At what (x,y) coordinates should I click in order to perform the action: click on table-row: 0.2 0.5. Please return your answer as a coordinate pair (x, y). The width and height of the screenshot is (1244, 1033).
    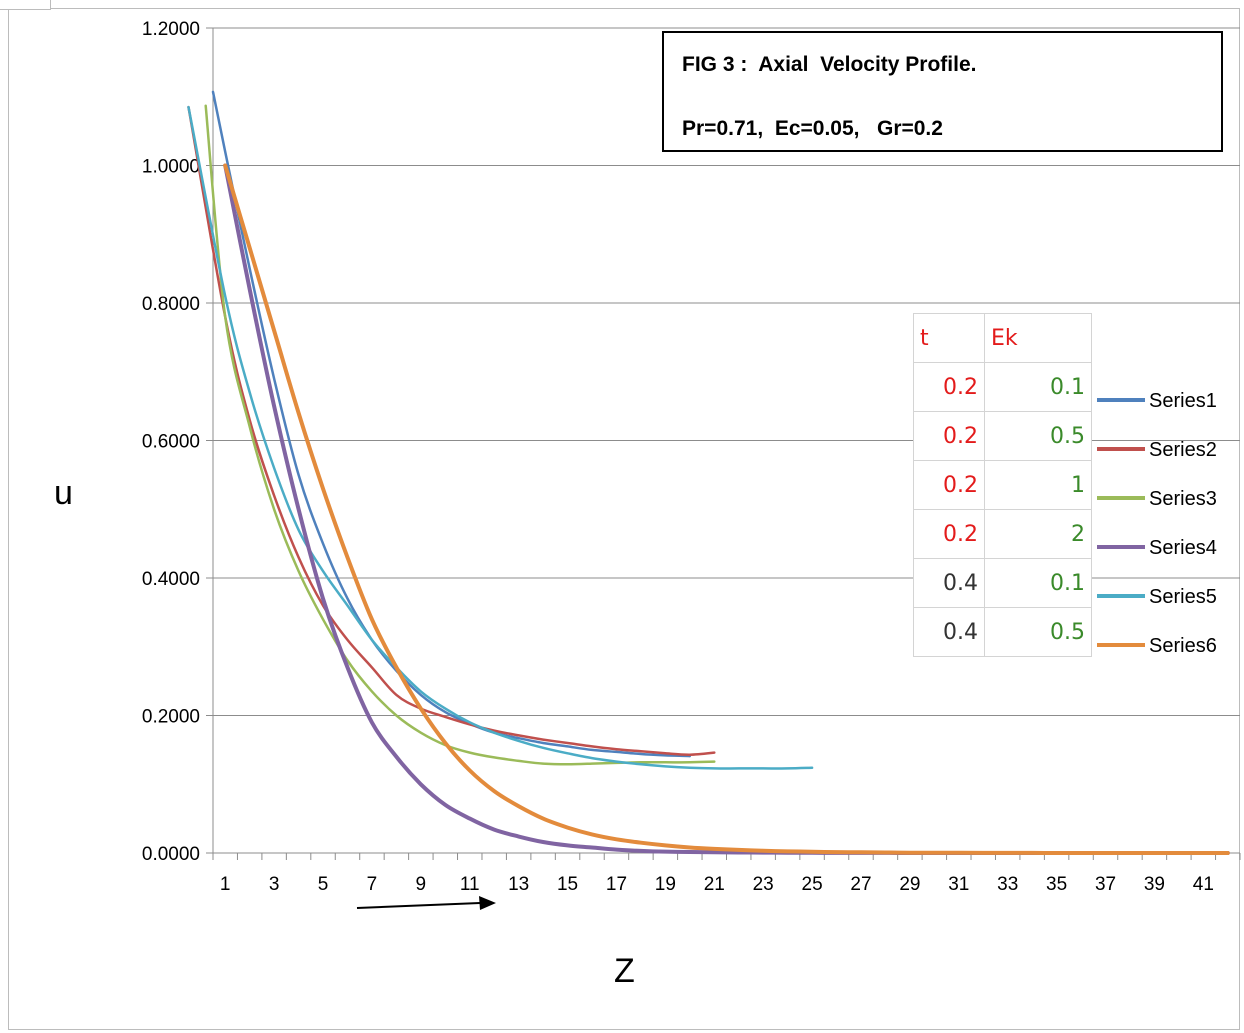
    Looking at the image, I should click on (1002, 436).